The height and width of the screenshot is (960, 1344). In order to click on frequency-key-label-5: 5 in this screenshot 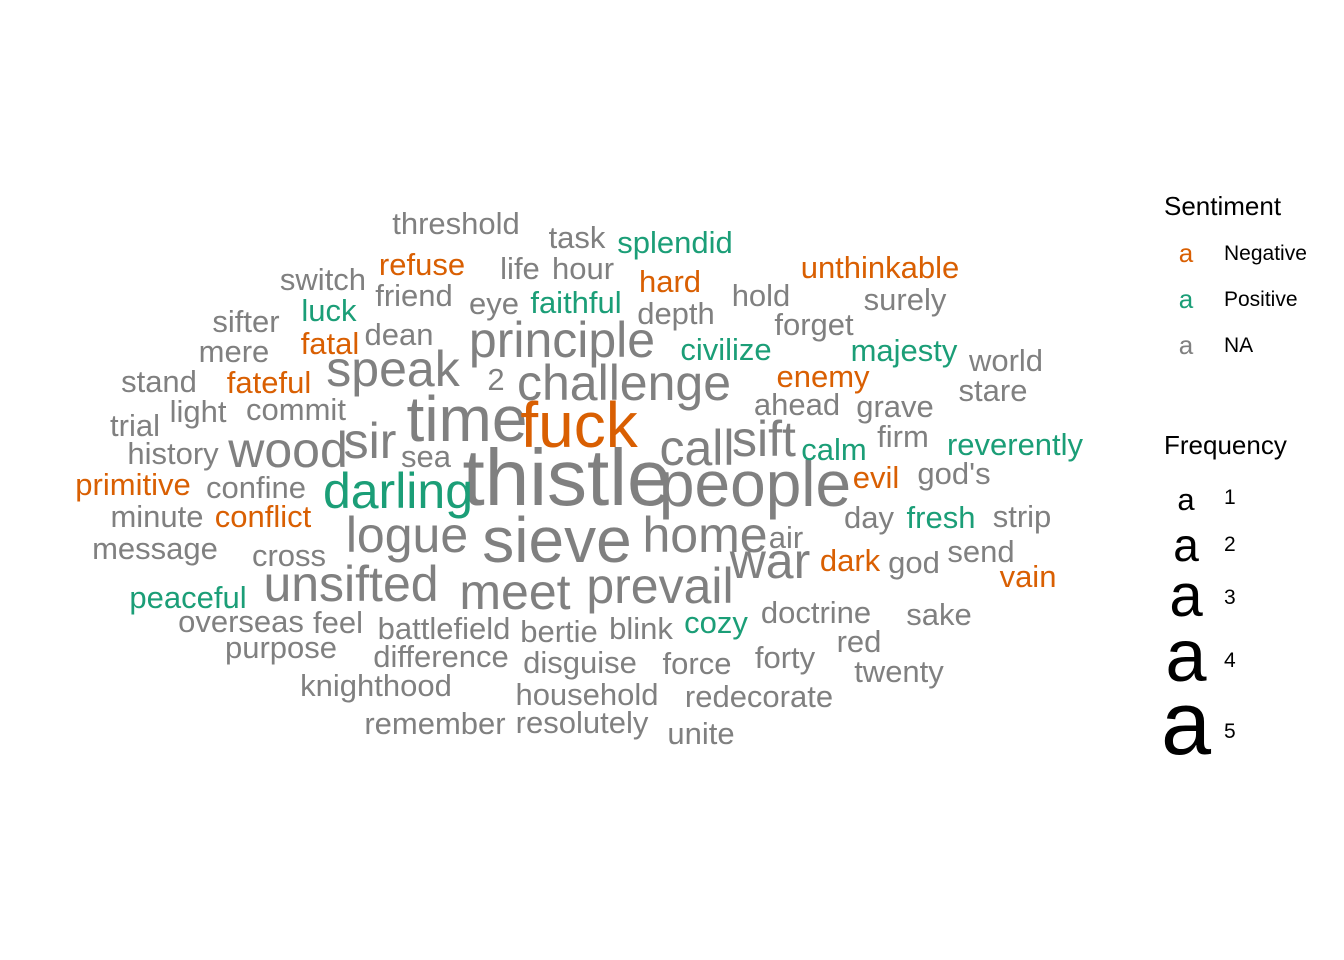, I will do `click(1230, 731)`.